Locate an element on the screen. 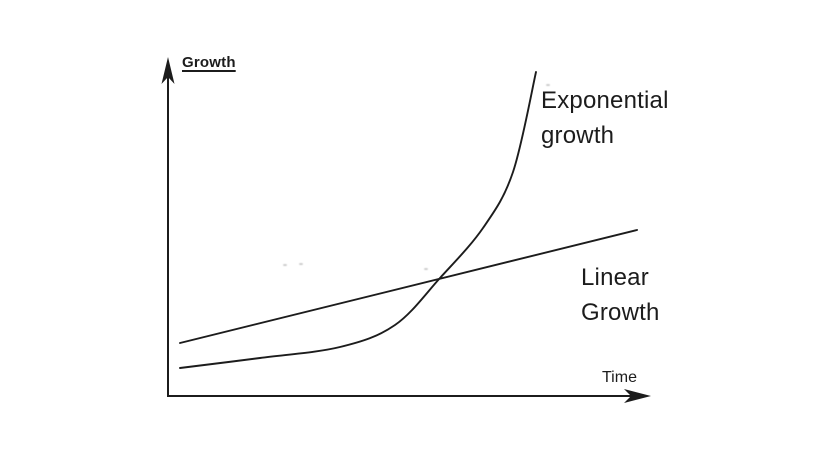 The image size is (814, 458). exponential-growth-label-line1: Exponential is located at coordinates (605, 100).